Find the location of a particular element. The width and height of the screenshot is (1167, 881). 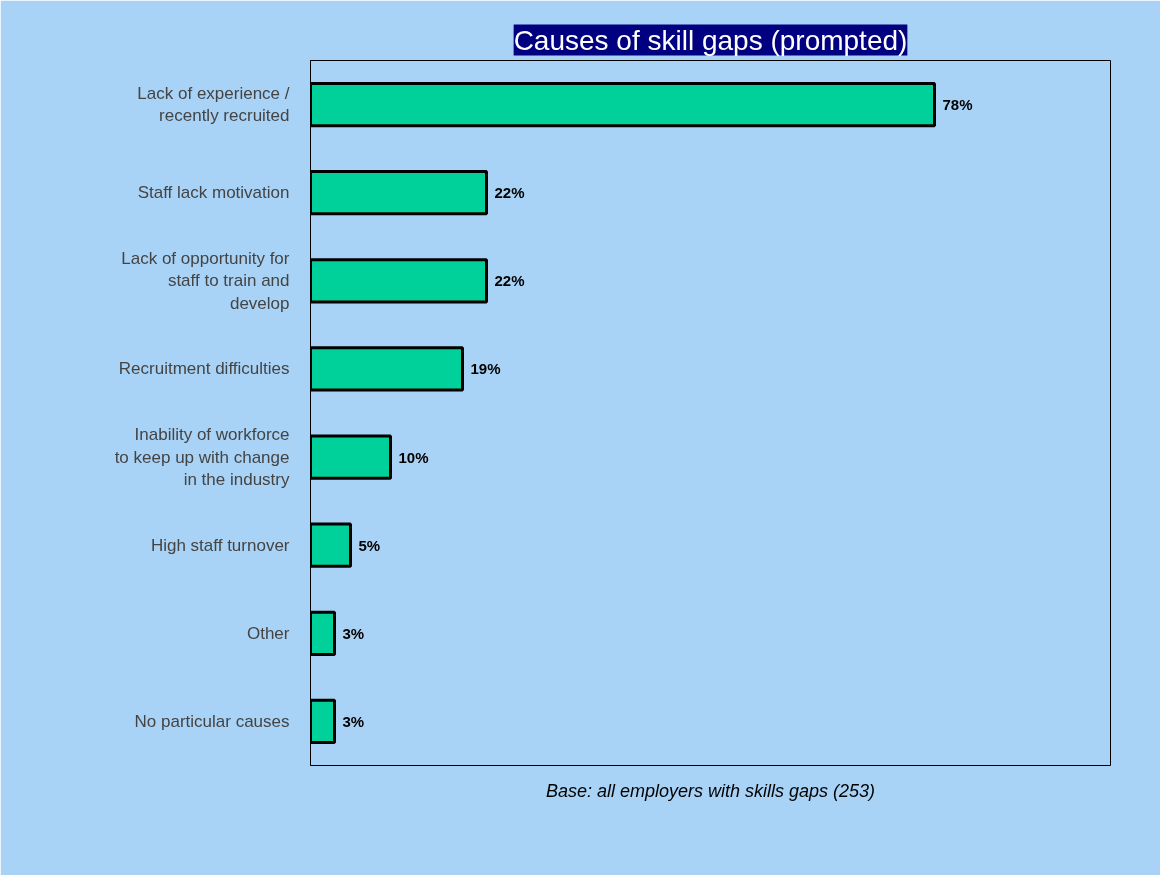

data-label: 5% is located at coordinates (369, 545).